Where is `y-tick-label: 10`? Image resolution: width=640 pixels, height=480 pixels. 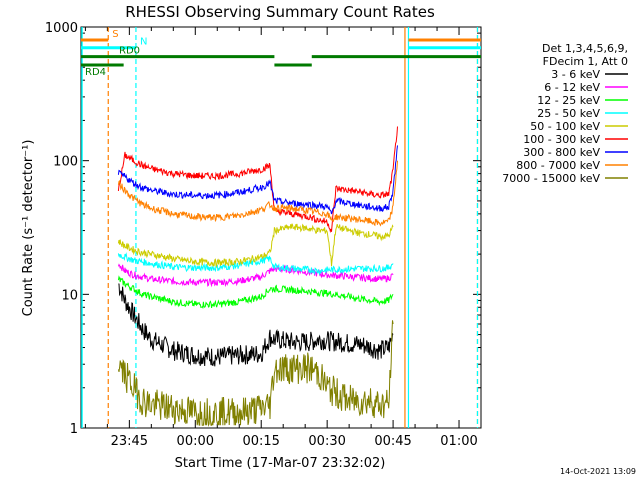 y-tick-label: 10 is located at coordinates (69, 295).